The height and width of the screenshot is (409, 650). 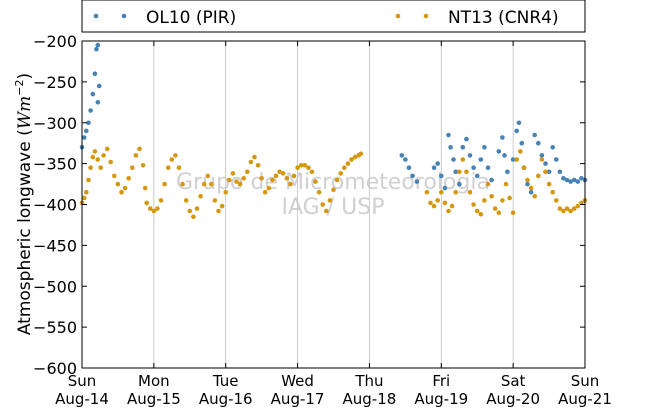 I want to click on x-tick-day-0: Sun, so click(x=82, y=381).